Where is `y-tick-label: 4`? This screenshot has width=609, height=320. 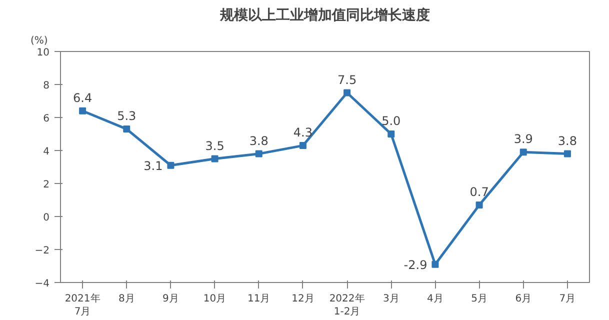
y-tick-label: 4 is located at coordinates (46, 152).